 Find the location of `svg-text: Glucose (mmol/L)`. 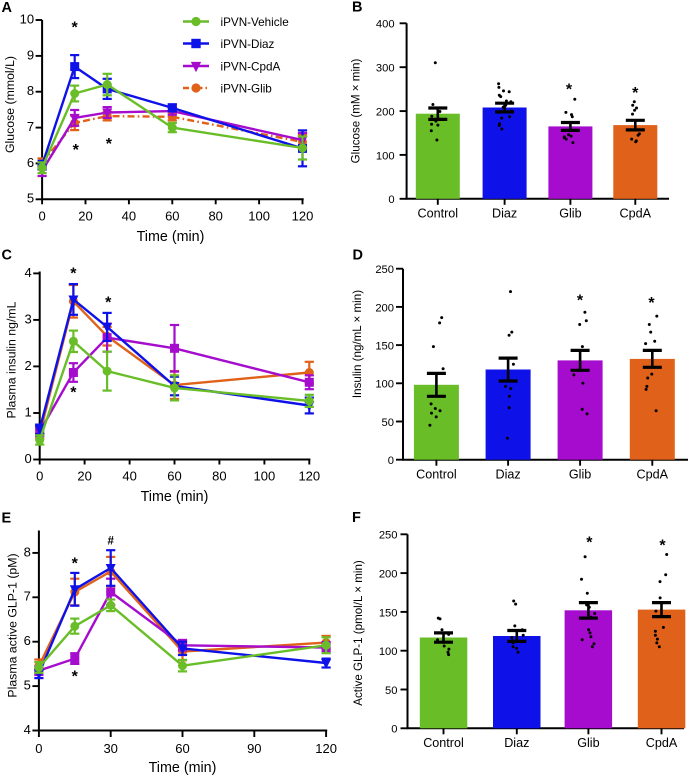

svg-text: Glucose (mmol/L) is located at coordinates (10, 104).